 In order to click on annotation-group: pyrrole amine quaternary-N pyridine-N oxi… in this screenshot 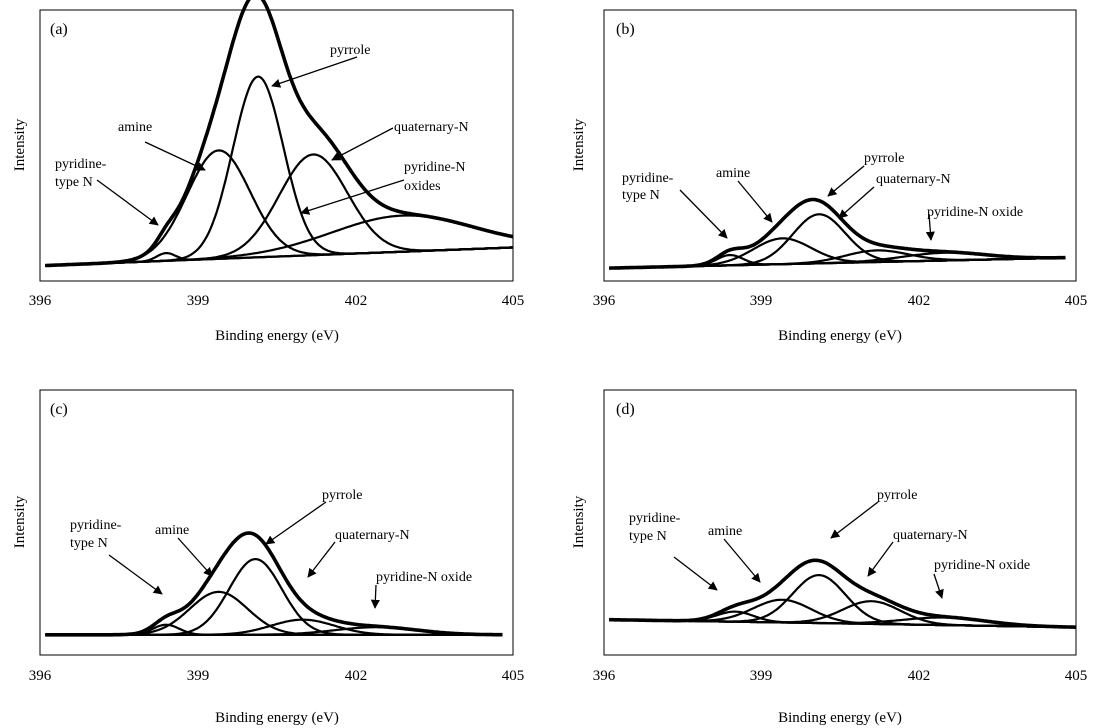, I will do `click(262, 134)`.